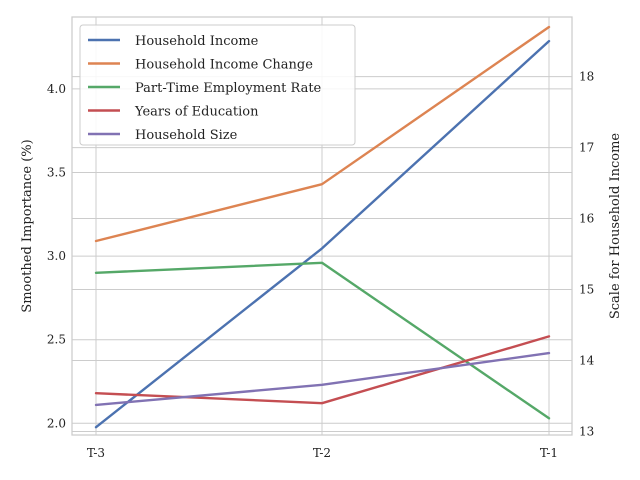  I want to click on legend-label: Years of Education, so click(196, 112).